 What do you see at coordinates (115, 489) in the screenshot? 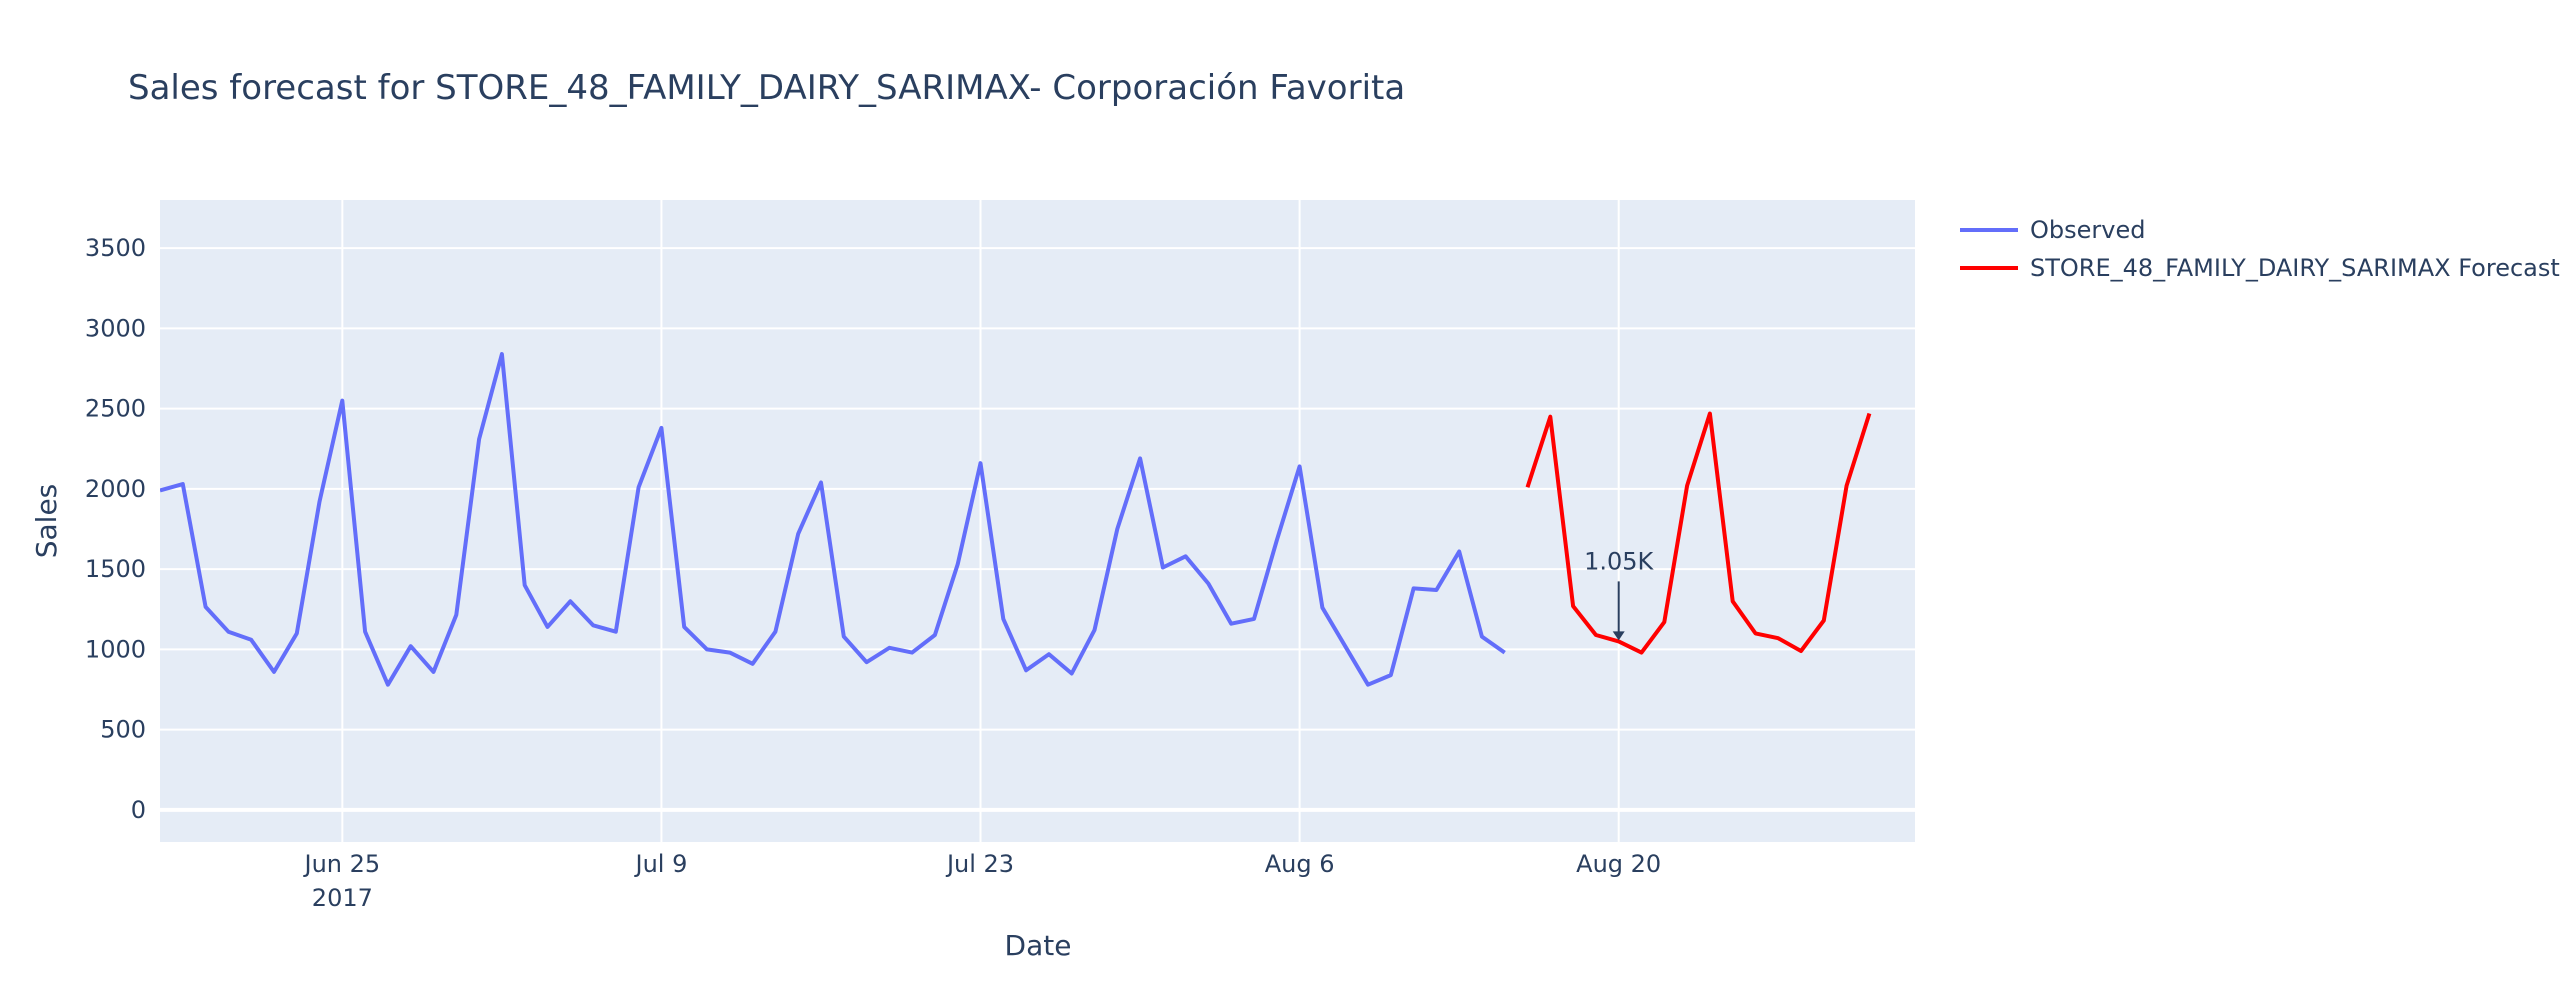
I see `y-tick-label: 2000` at bounding box center [115, 489].